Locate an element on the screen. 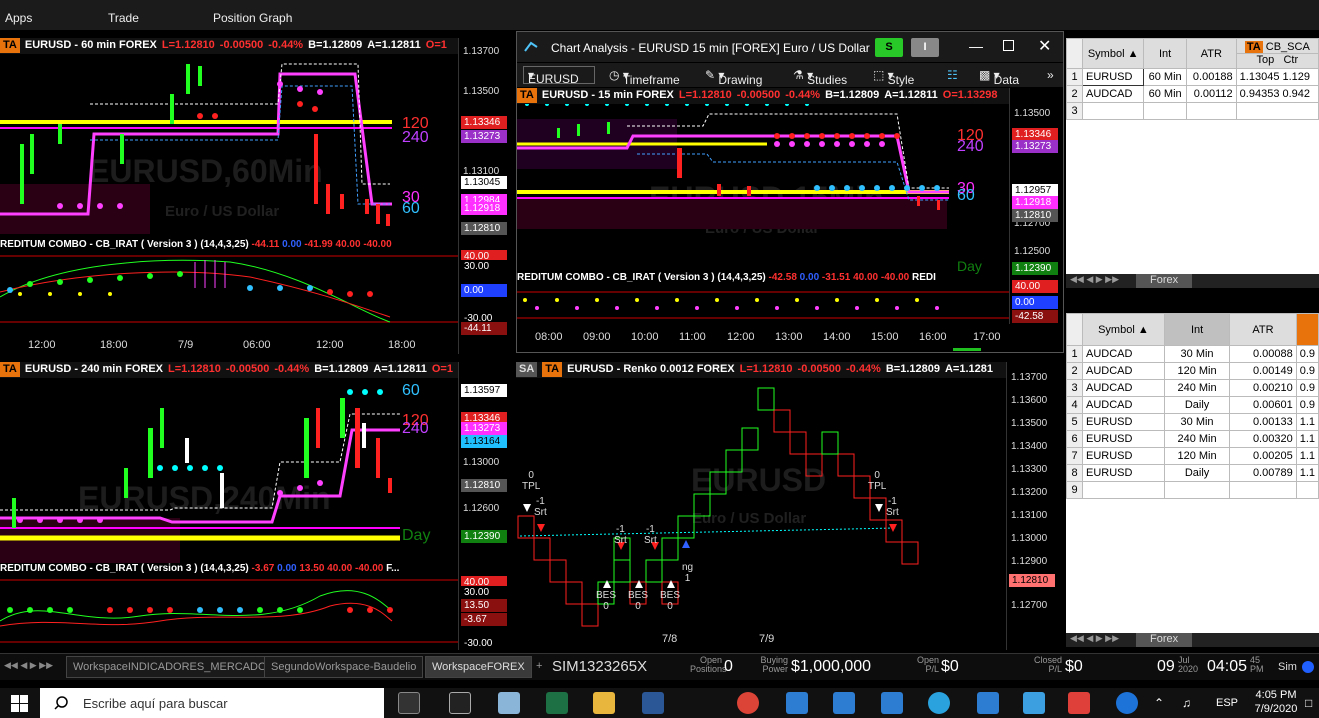 The image size is (1319, 718). menu-apps: Apps is located at coordinates (19, 18).